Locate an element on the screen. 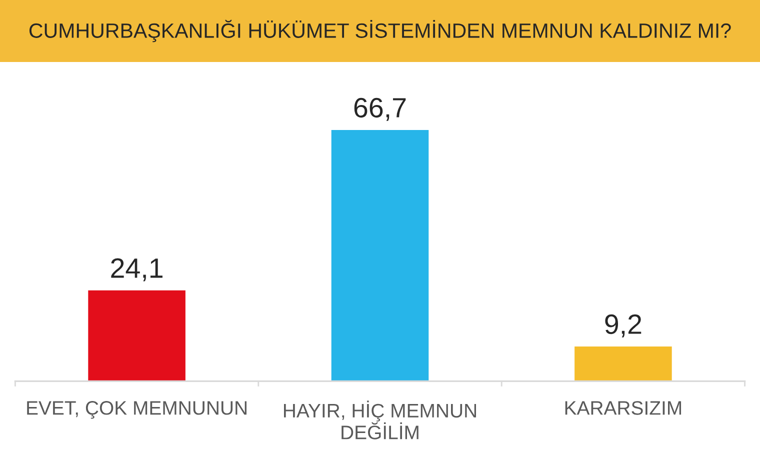  x-tick-label: KARARSIZIM is located at coordinates (623, 408).